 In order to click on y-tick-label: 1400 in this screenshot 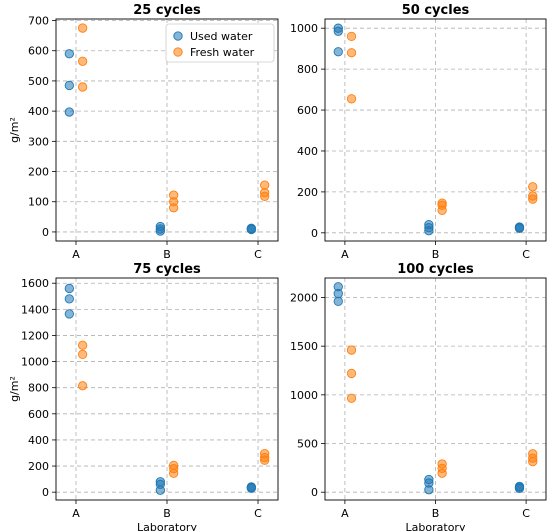, I will do `click(35, 309)`.